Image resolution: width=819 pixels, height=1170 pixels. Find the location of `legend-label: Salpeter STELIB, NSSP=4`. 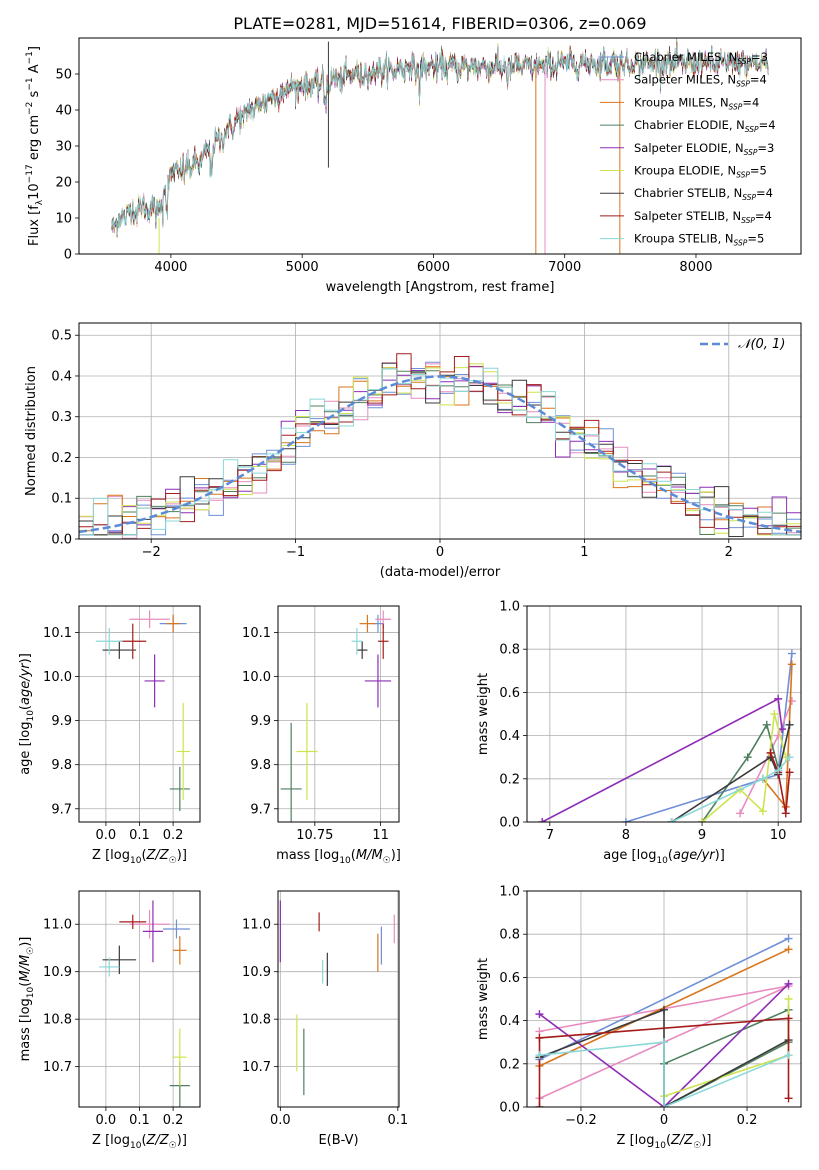

legend-label: Salpeter STELIB, NSSP=4 is located at coordinates (703, 217).